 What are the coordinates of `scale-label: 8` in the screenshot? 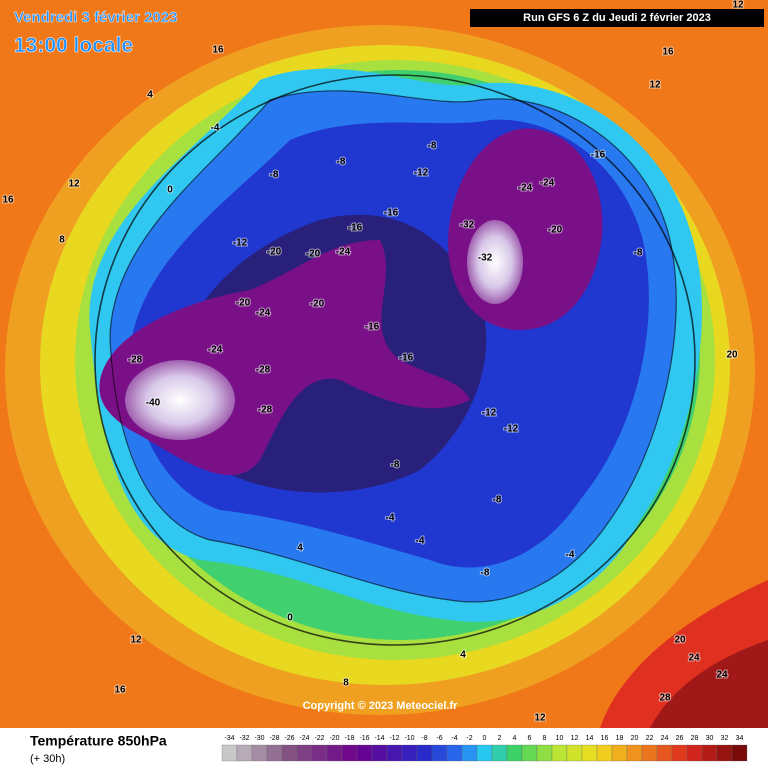 It's located at (545, 738).